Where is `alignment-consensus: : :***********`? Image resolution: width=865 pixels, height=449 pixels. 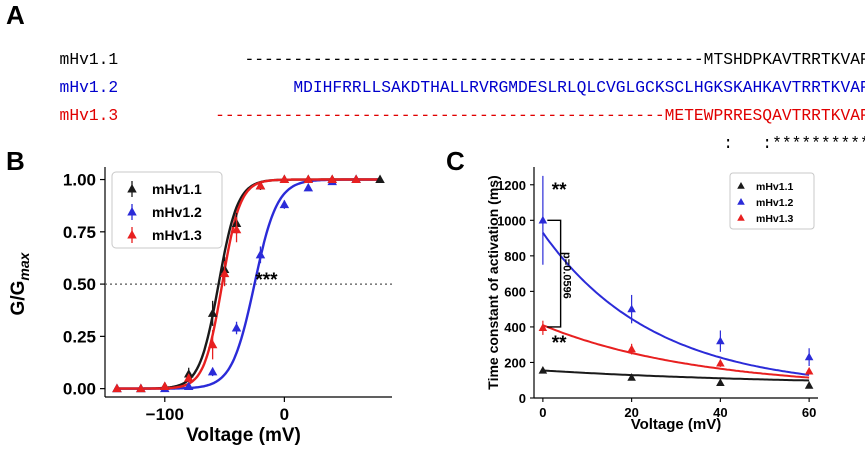 alignment-consensus: : :*********** is located at coordinates (452, 134).